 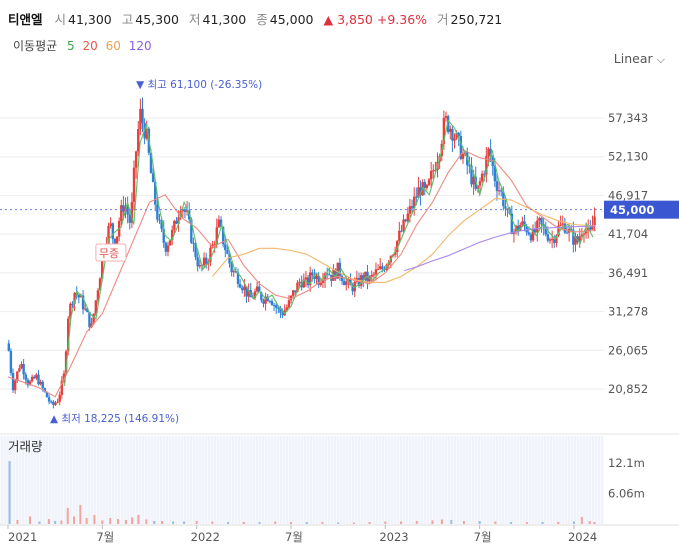 I want to click on x-tick-label: 7월, so click(x=105, y=537).